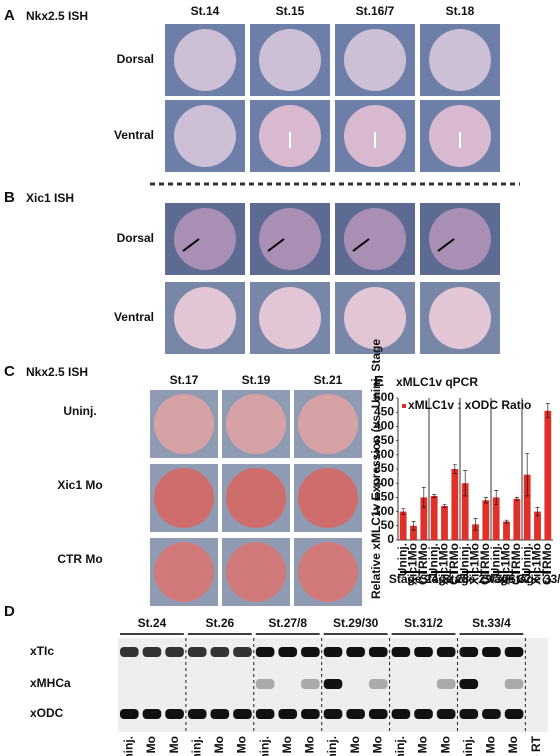 The width and height of the screenshot is (560, 756). I want to click on group-label: Stage 28, so click(445, 579).